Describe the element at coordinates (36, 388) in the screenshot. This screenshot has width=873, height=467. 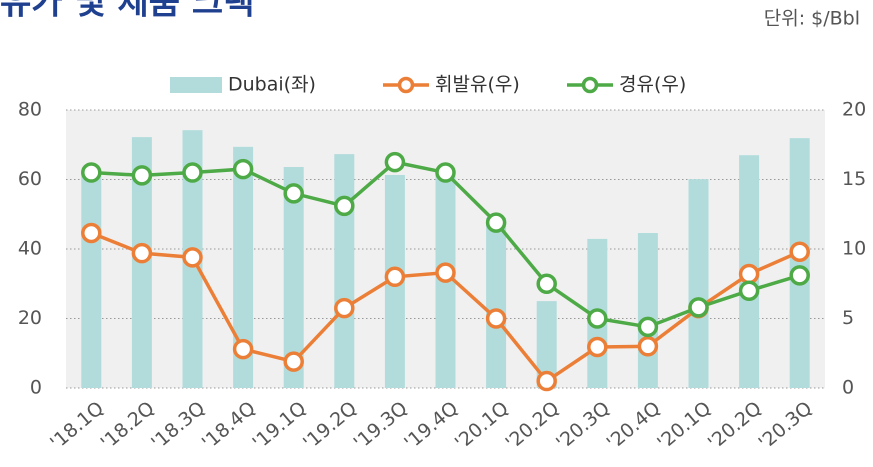
I see `y-tick-label: 0` at that location.